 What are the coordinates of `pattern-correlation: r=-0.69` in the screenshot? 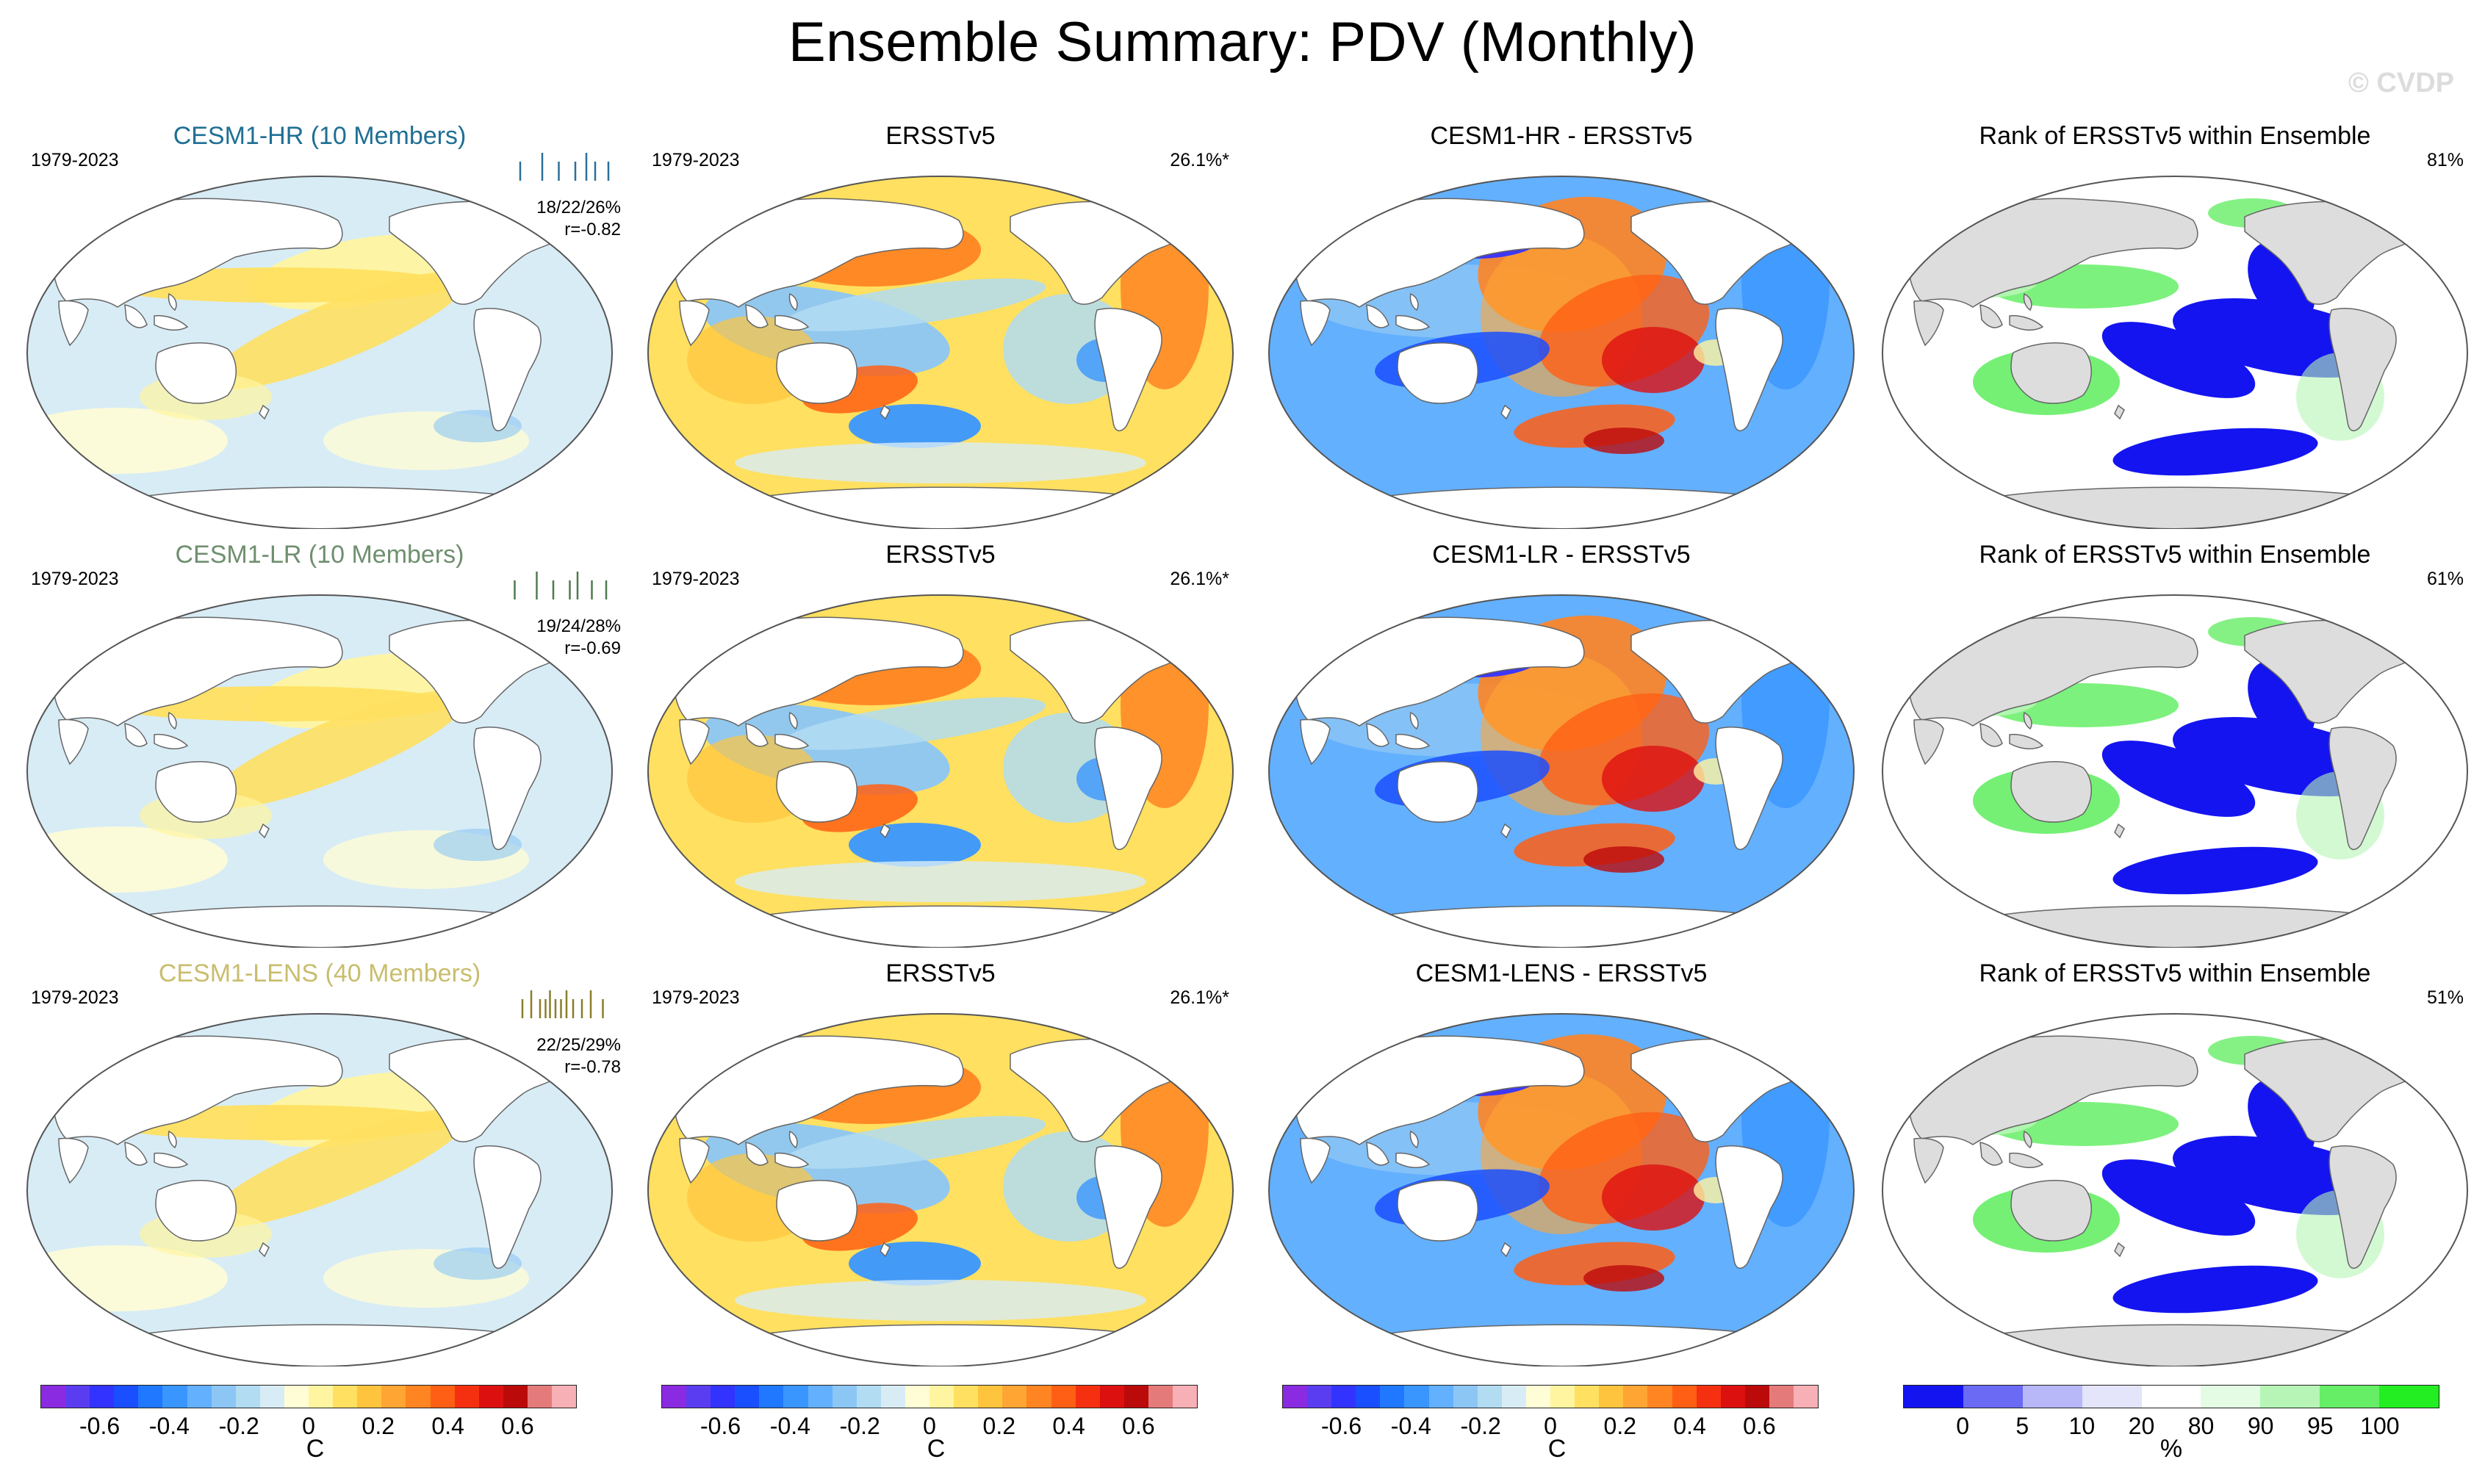 It's located at (592, 648).